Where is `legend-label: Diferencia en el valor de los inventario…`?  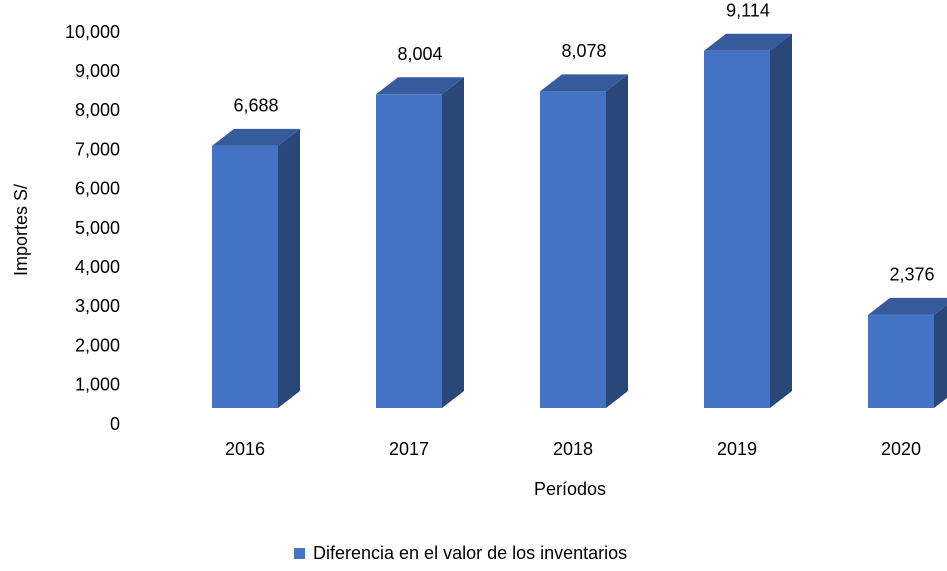
legend-label: Diferencia en el valor de los inventario… is located at coordinates (470, 553).